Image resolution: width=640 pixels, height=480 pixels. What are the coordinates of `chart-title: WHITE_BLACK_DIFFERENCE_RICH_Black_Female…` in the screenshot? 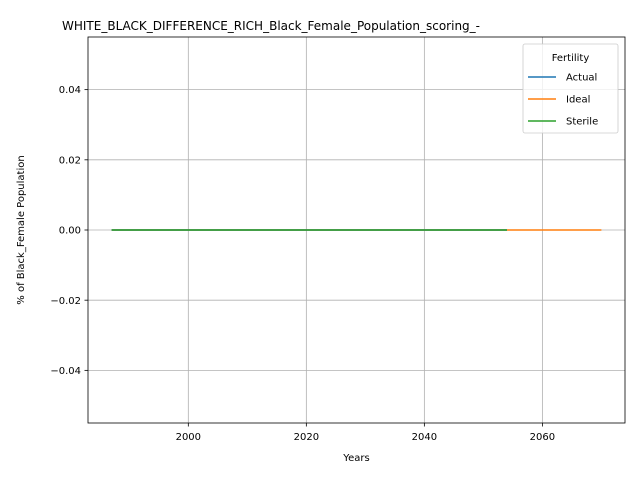 It's located at (271, 26).